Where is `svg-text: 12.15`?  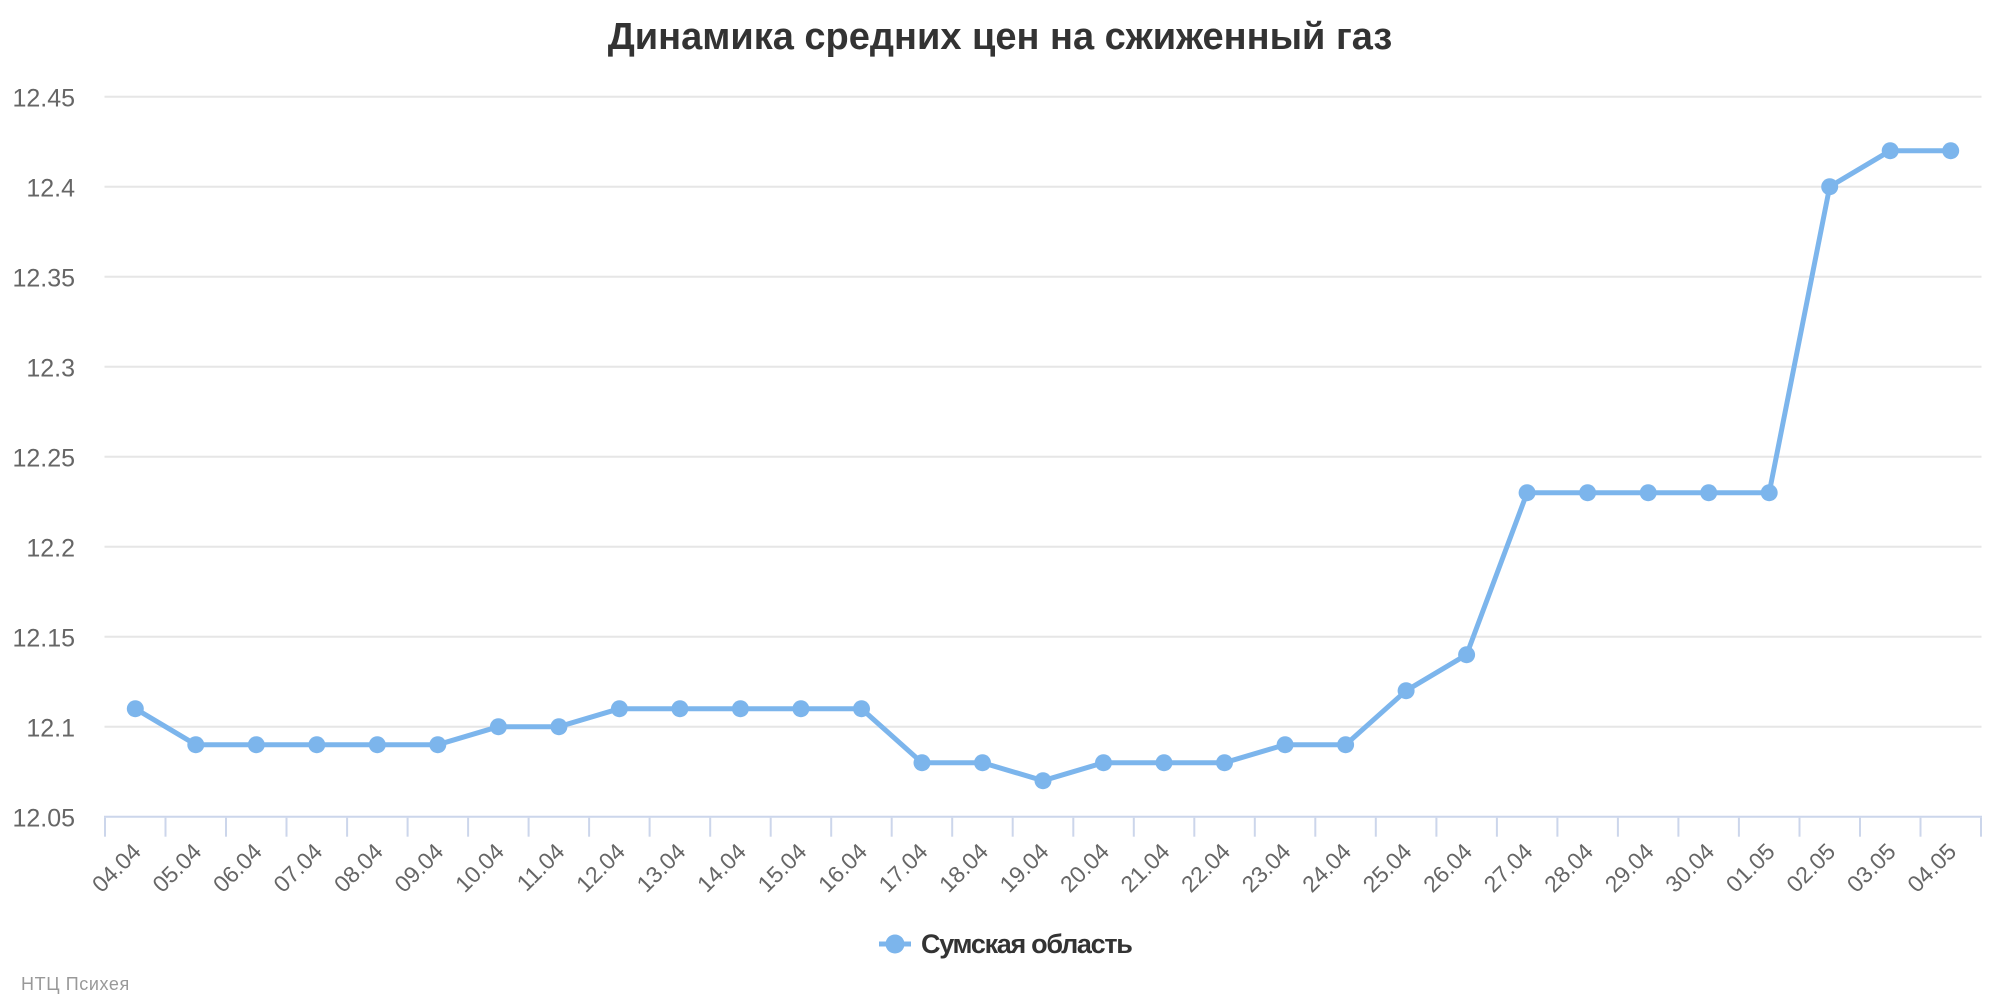
svg-text: 12.15 is located at coordinates (43, 639).